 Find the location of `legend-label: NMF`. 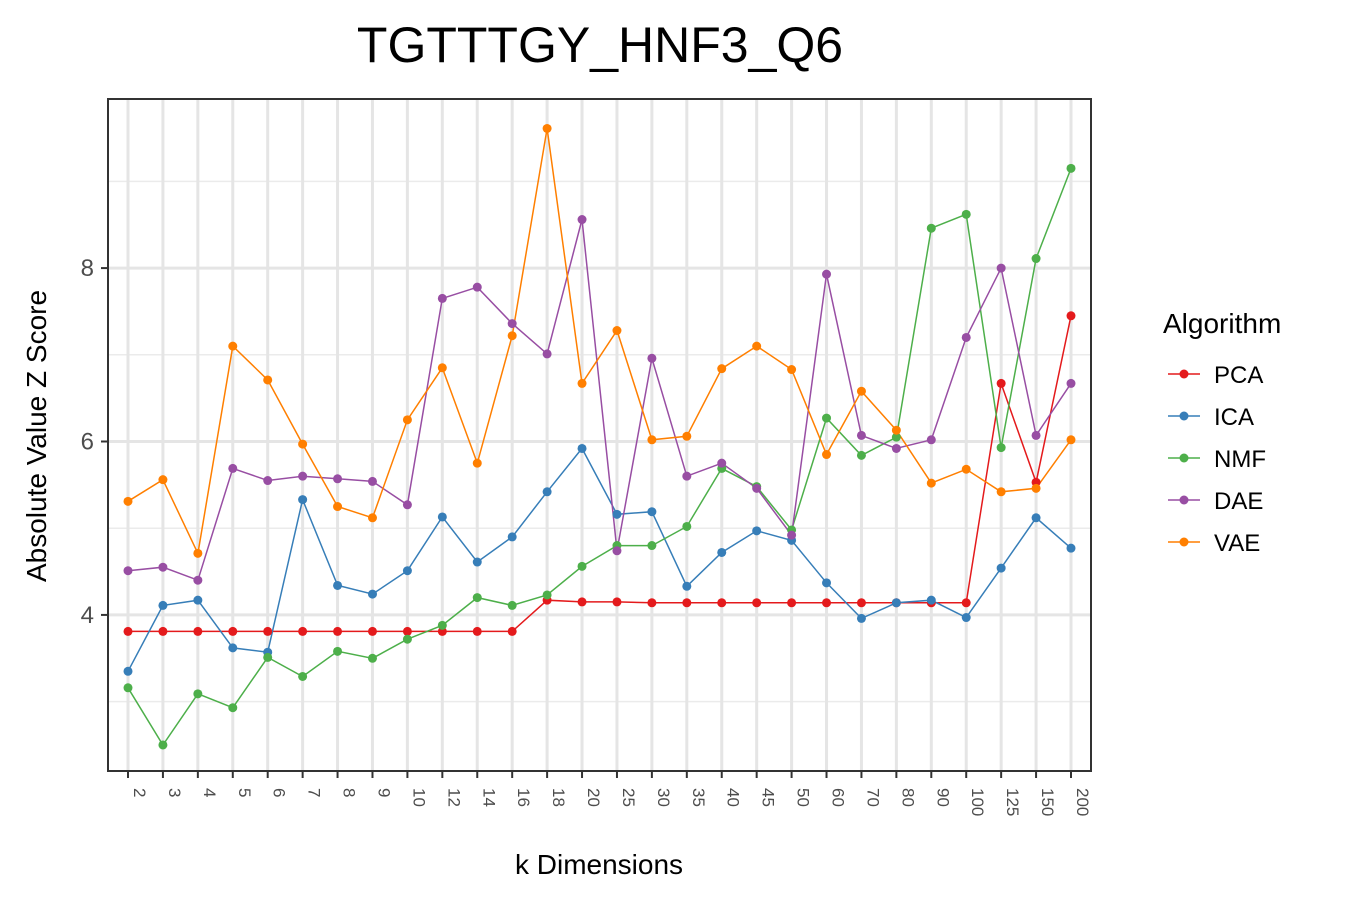

legend-label: NMF is located at coordinates (1240, 459).